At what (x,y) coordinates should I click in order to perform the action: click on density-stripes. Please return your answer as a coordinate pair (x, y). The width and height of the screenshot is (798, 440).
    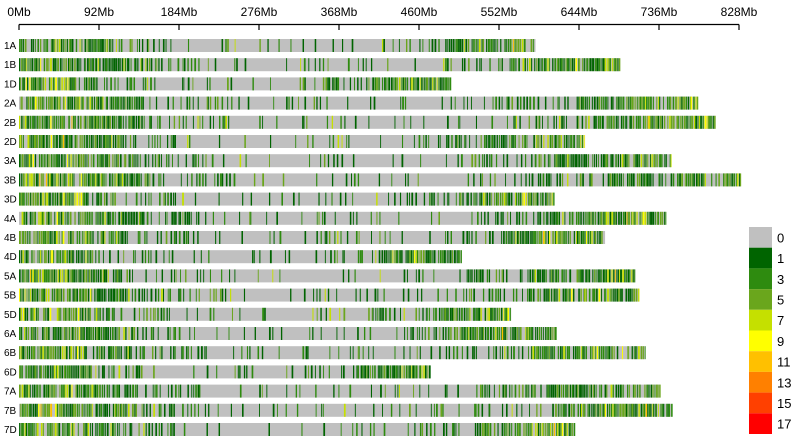
    Looking at the image, I should click on (329, 295).